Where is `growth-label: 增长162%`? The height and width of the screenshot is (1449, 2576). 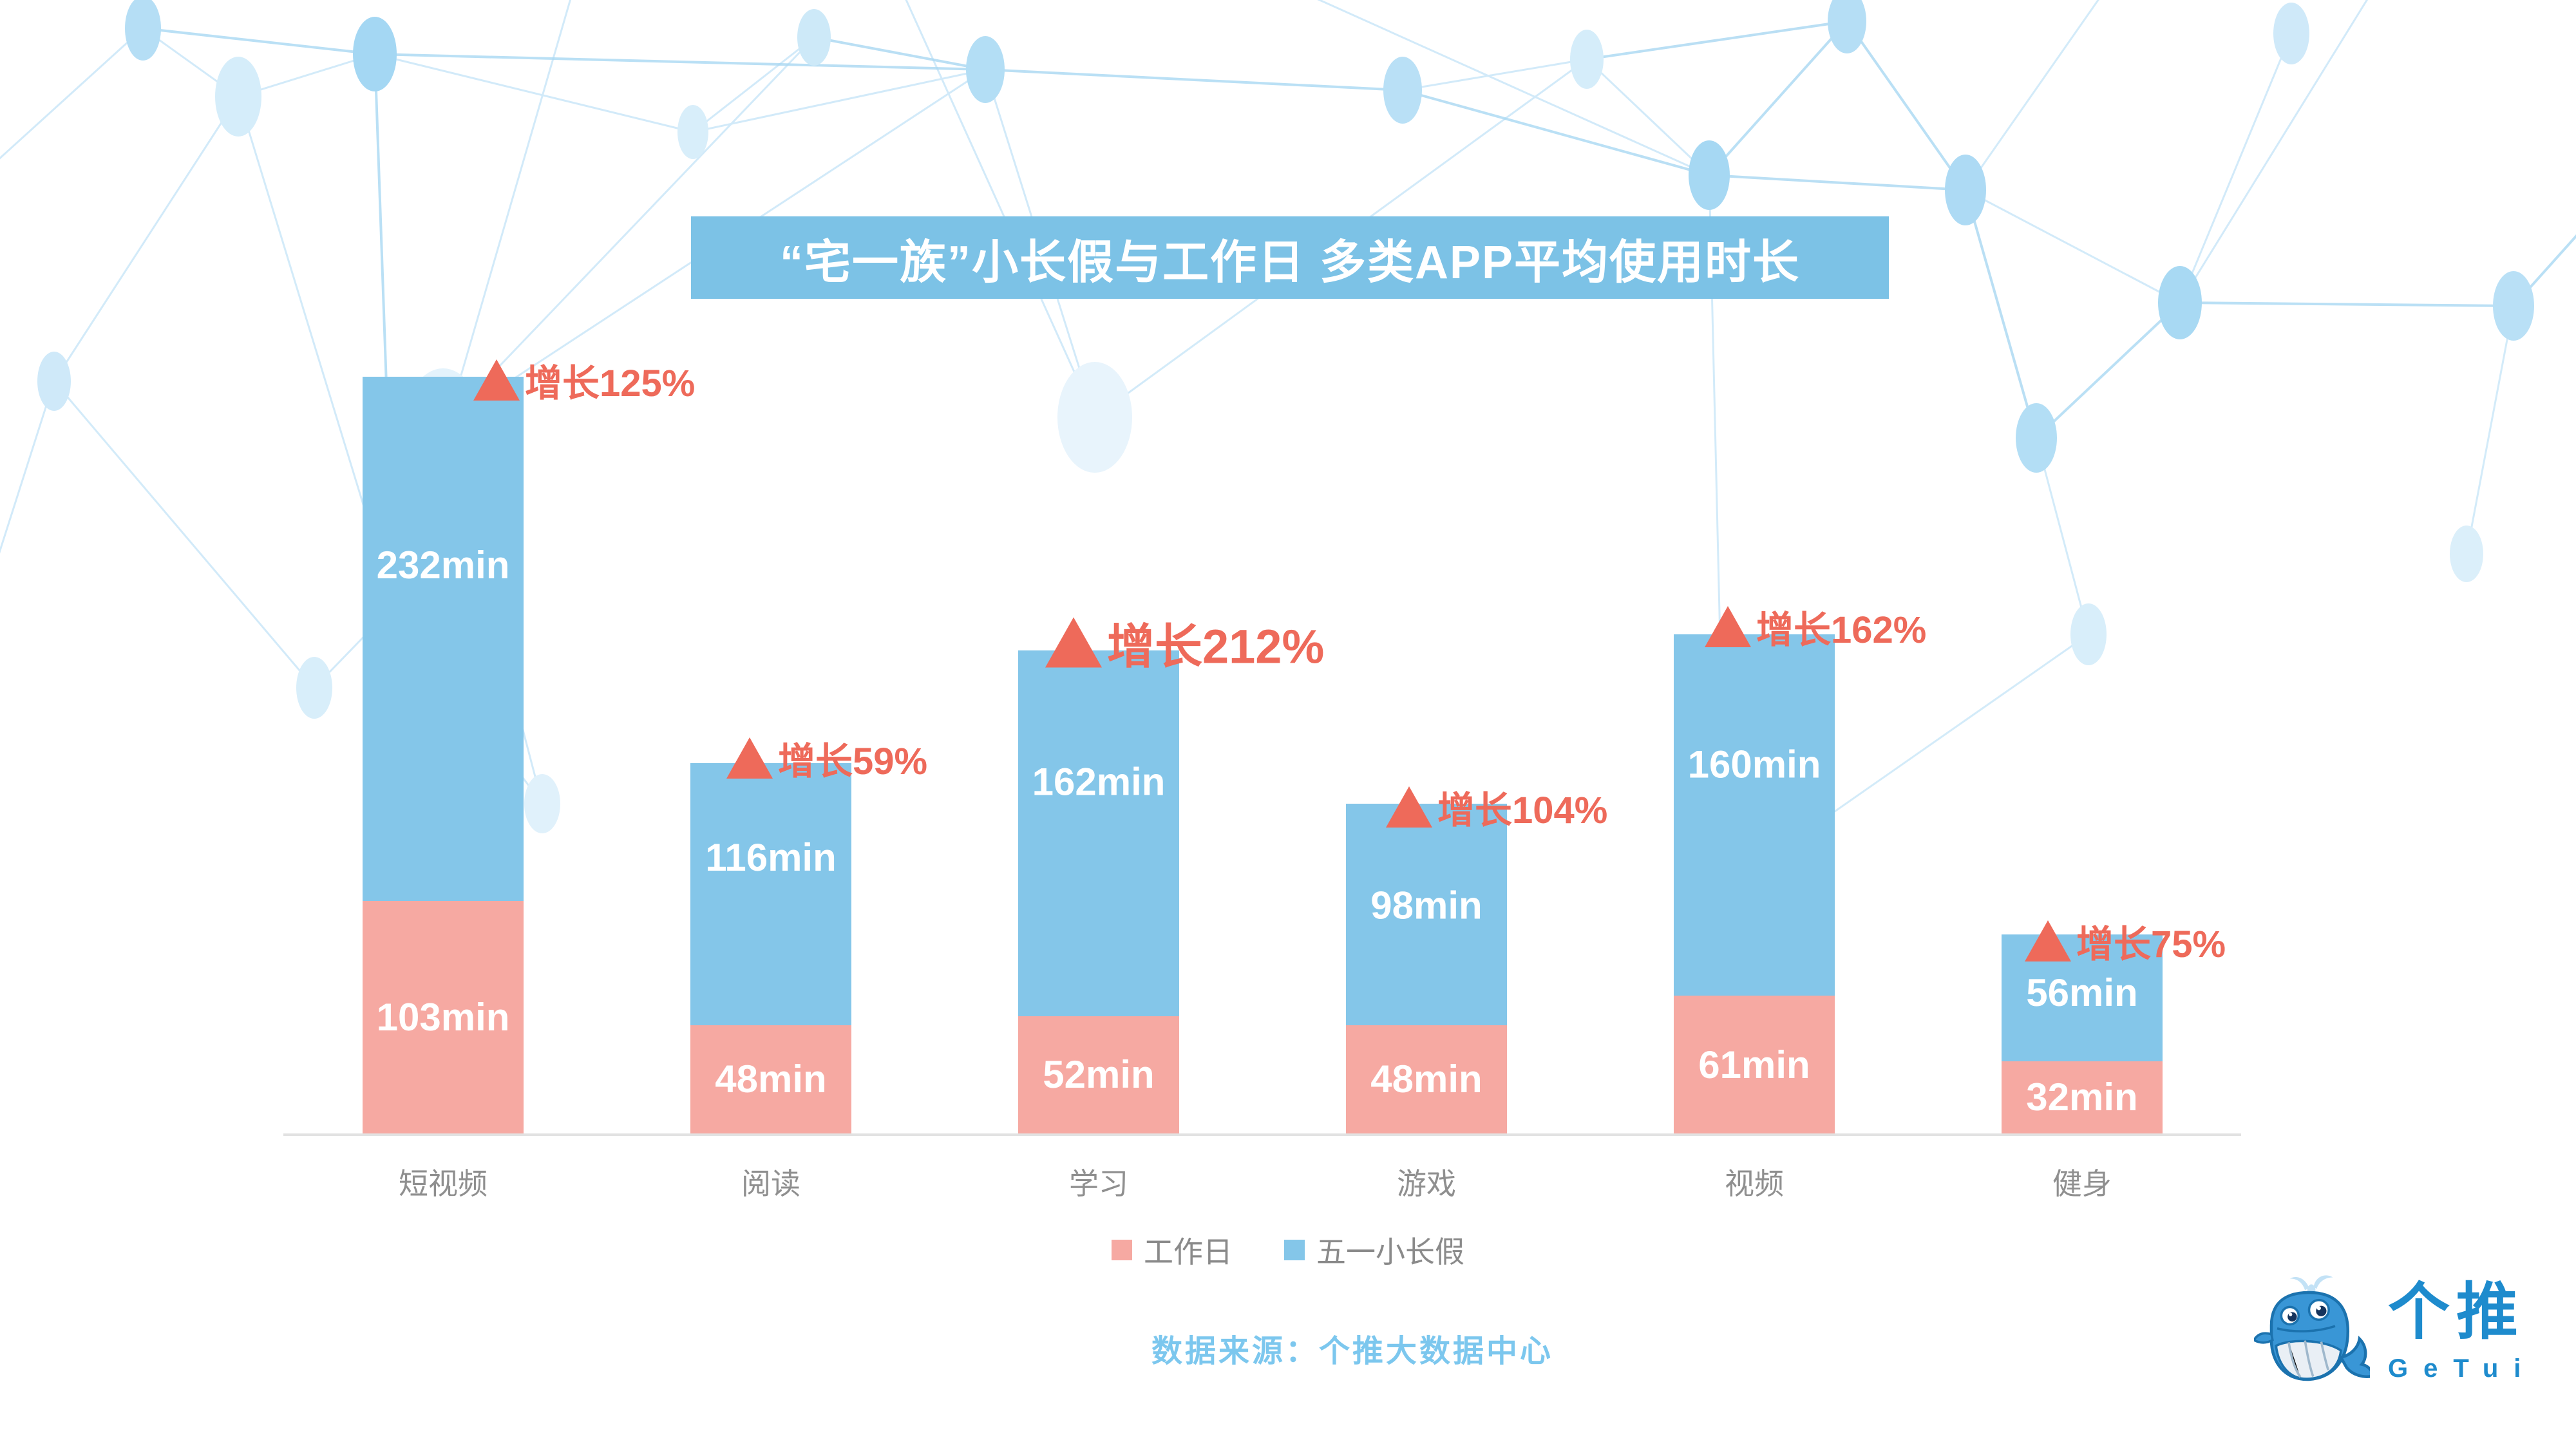
growth-label: 增长162% is located at coordinates (1816, 627).